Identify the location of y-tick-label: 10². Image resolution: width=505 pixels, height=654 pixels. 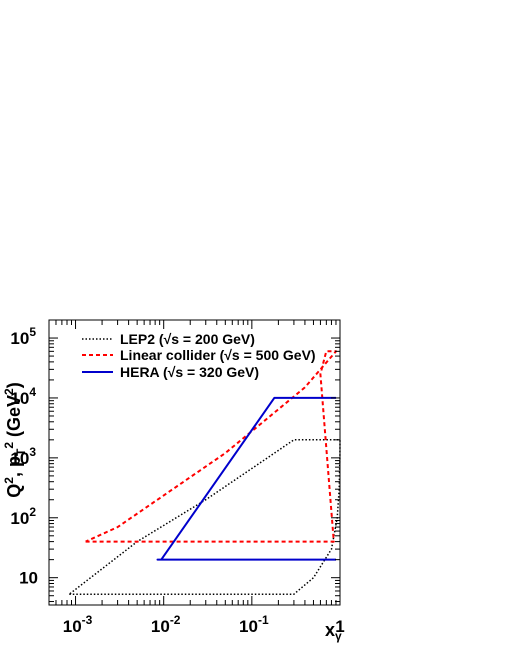
(23, 516).